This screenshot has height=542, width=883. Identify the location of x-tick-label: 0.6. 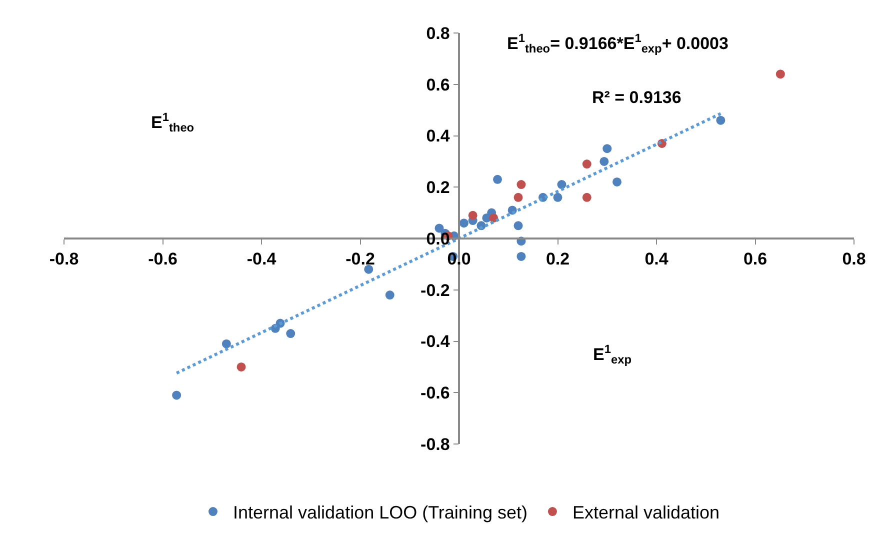
(755, 259).